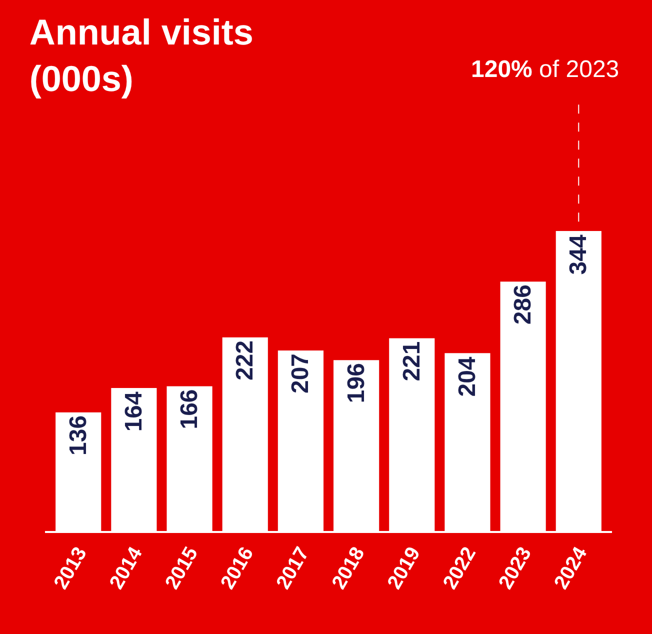 The height and width of the screenshot is (634, 652). I want to click on data-label: 196, so click(356, 383).